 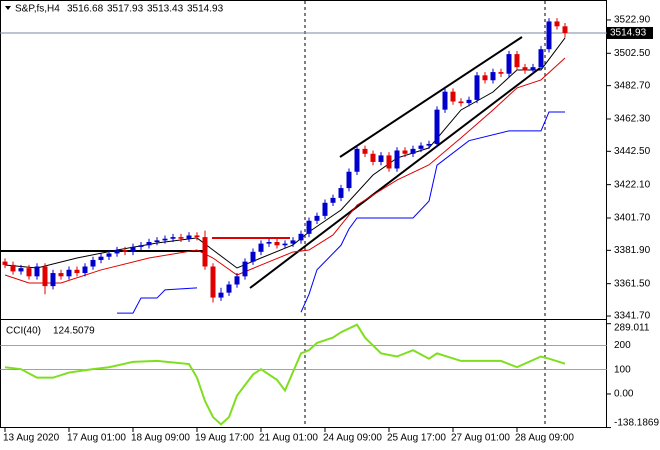 What do you see at coordinates (37, 9) in the screenshot?
I see `symbol: S&P,fs,H4` at bounding box center [37, 9].